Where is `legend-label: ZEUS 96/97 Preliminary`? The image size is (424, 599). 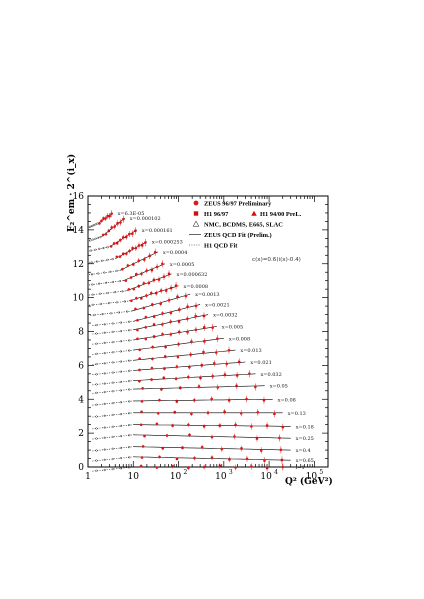
legend-label: ZEUS 96/97 Preliminary is located at coordinates (238, 203).